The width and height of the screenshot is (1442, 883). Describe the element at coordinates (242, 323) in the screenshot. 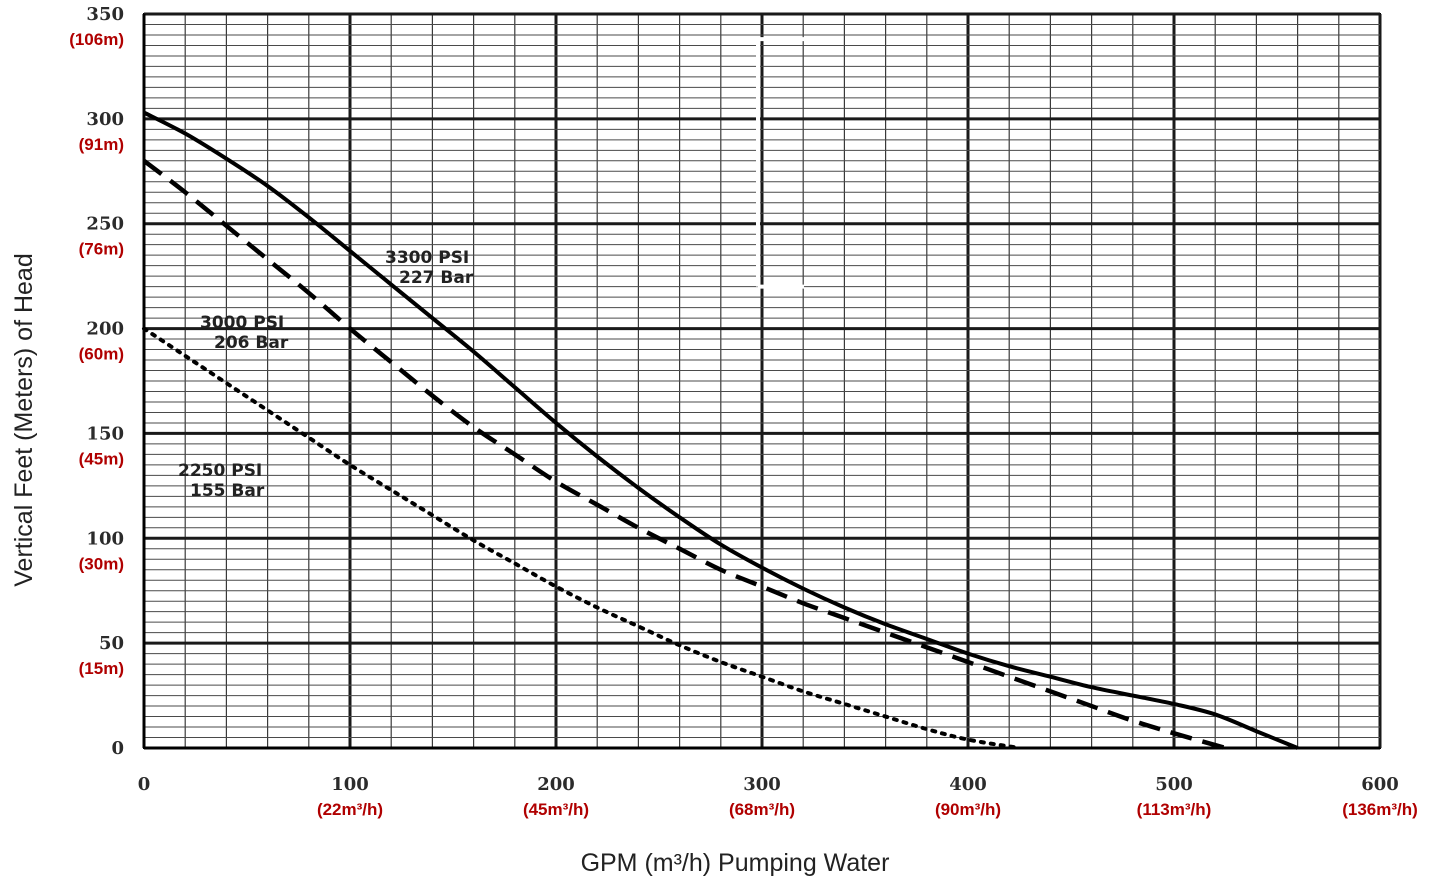

I see `series-label-dashed: 3000 PSI` at that location.